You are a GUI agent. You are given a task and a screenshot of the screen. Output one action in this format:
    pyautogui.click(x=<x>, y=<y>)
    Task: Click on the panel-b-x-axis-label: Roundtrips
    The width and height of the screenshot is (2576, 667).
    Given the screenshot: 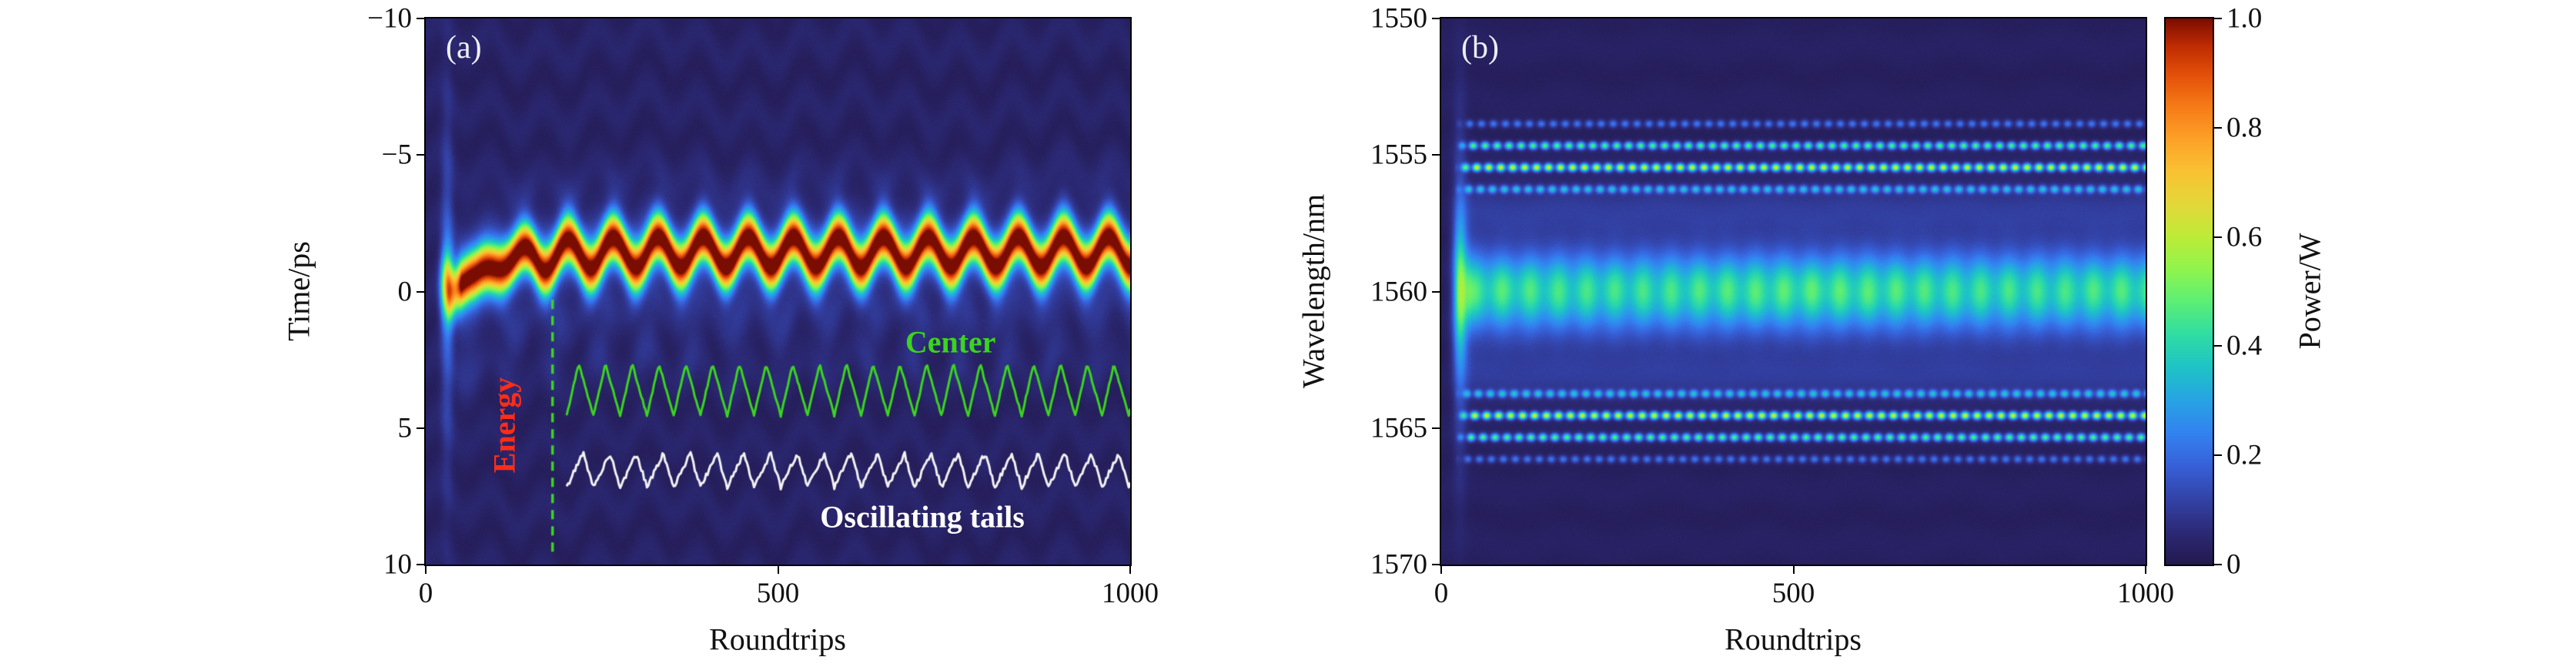 What is the action you would take?
    pyautogui.click(x=1794, y=639)
    